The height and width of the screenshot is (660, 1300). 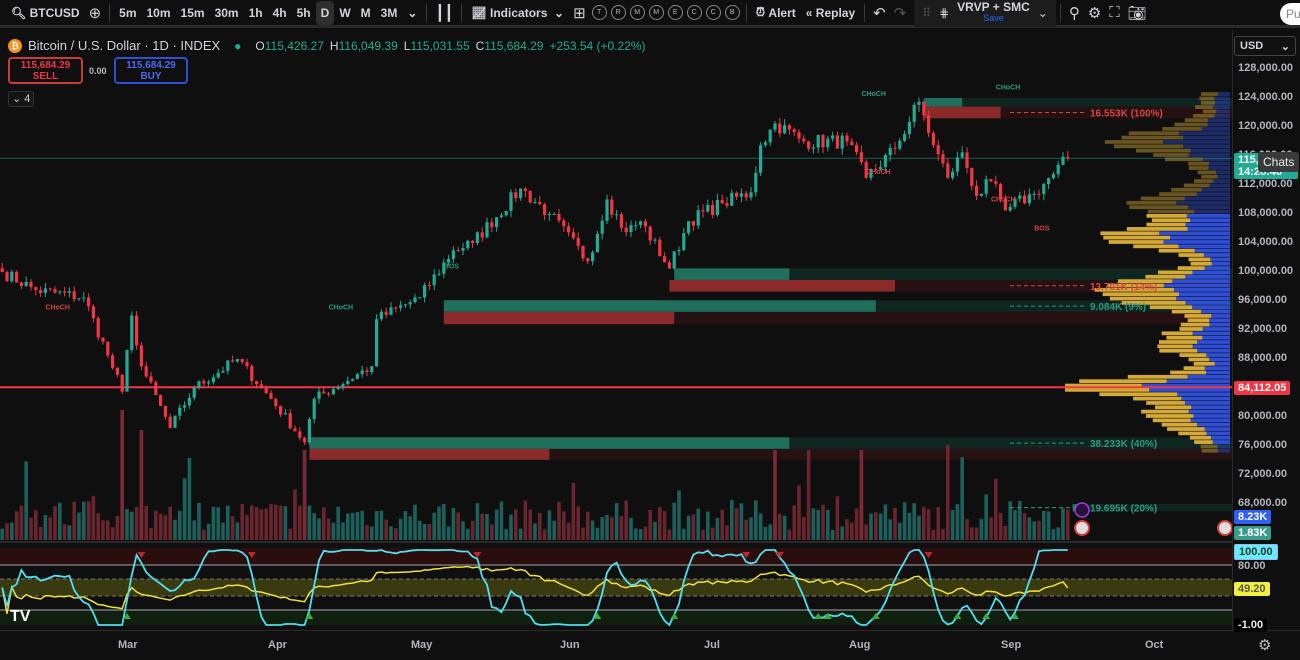 What do you see at coordinates (303, 12) in the screenshot?
I see `interval-5h: 5h` at bounding box center [303, 12].